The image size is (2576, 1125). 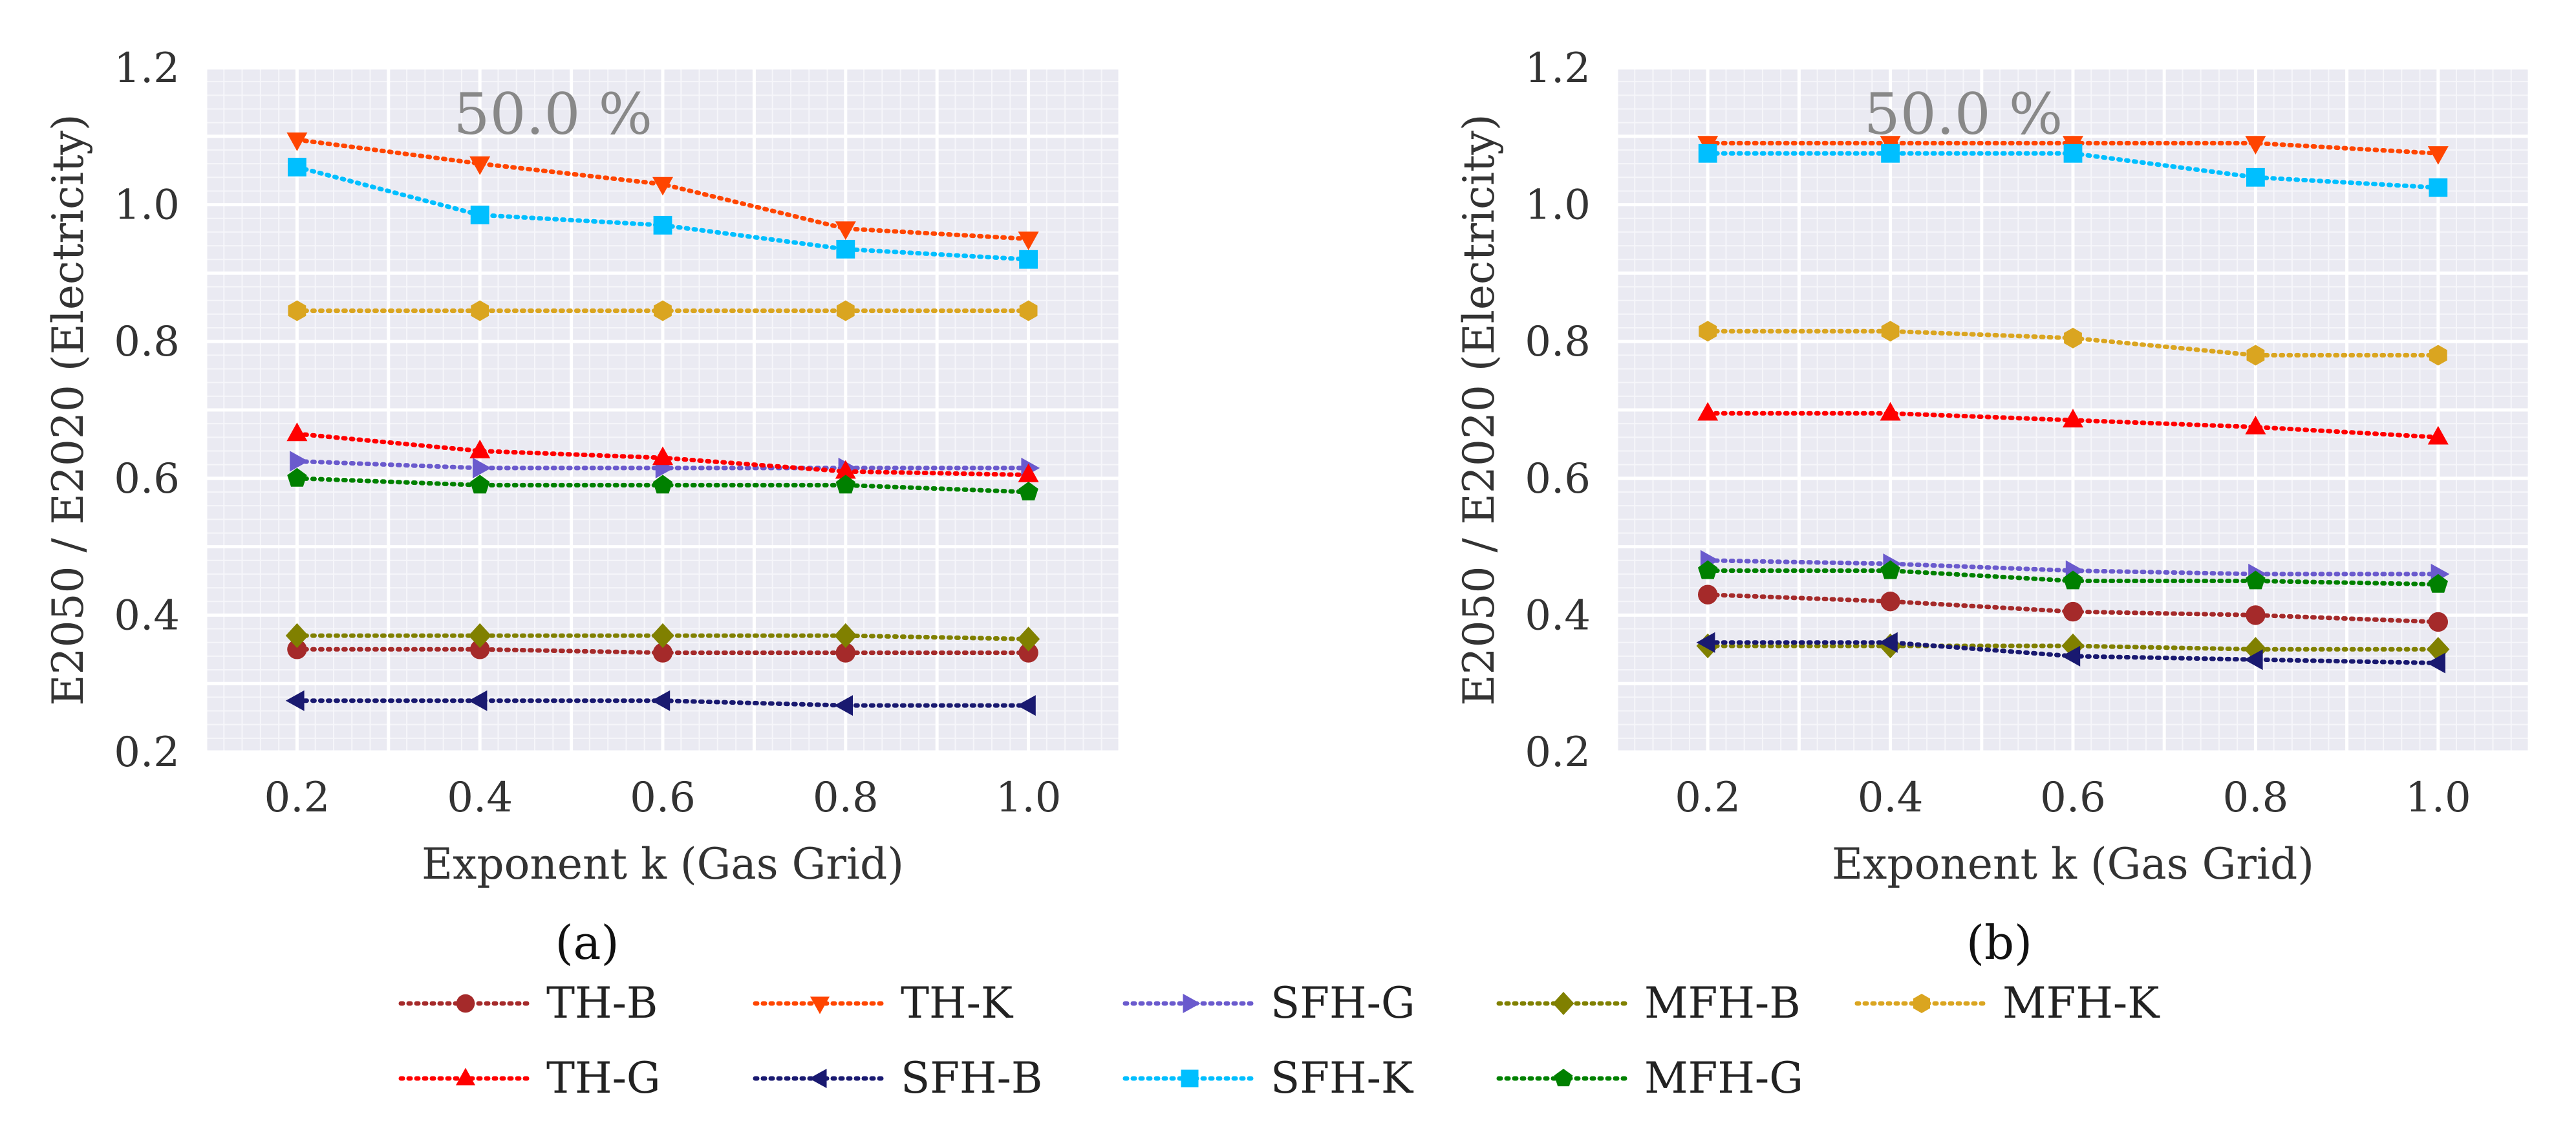 I want to click on legend-item-th-g: TH-G, so click(x=529, y=1078).